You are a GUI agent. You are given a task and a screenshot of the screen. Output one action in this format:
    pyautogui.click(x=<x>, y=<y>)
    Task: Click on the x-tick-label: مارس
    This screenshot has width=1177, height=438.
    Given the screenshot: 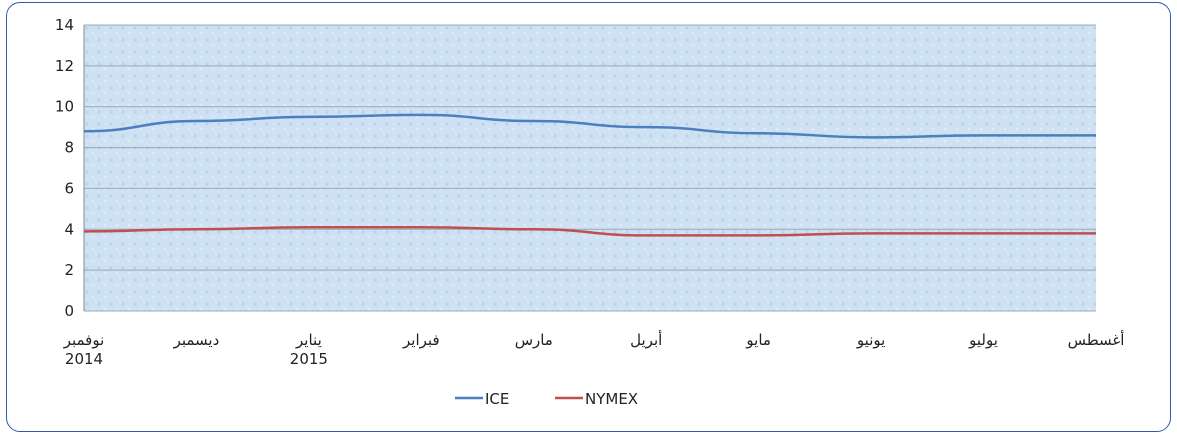 What is the action you would take?
    pyautogui.click(x=534, y=340)
    